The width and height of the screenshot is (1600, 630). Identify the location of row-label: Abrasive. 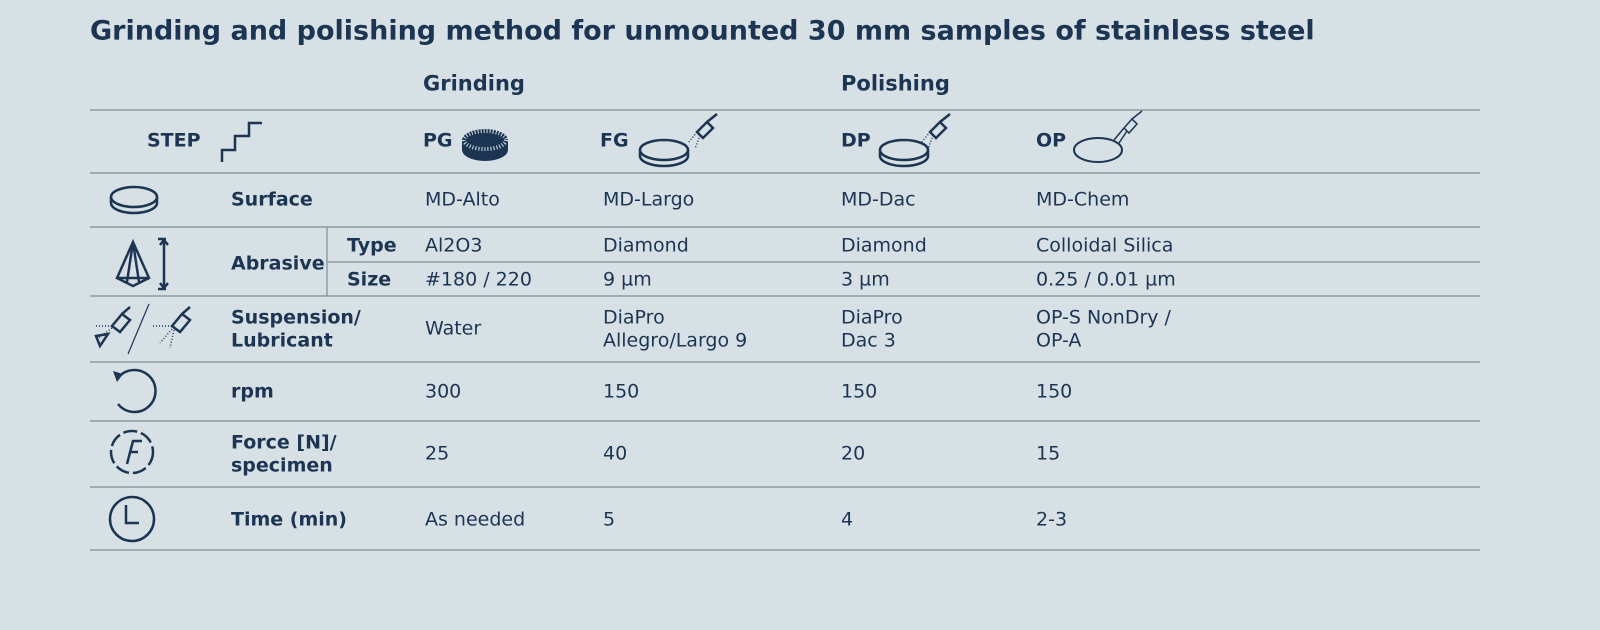
(278, 263).